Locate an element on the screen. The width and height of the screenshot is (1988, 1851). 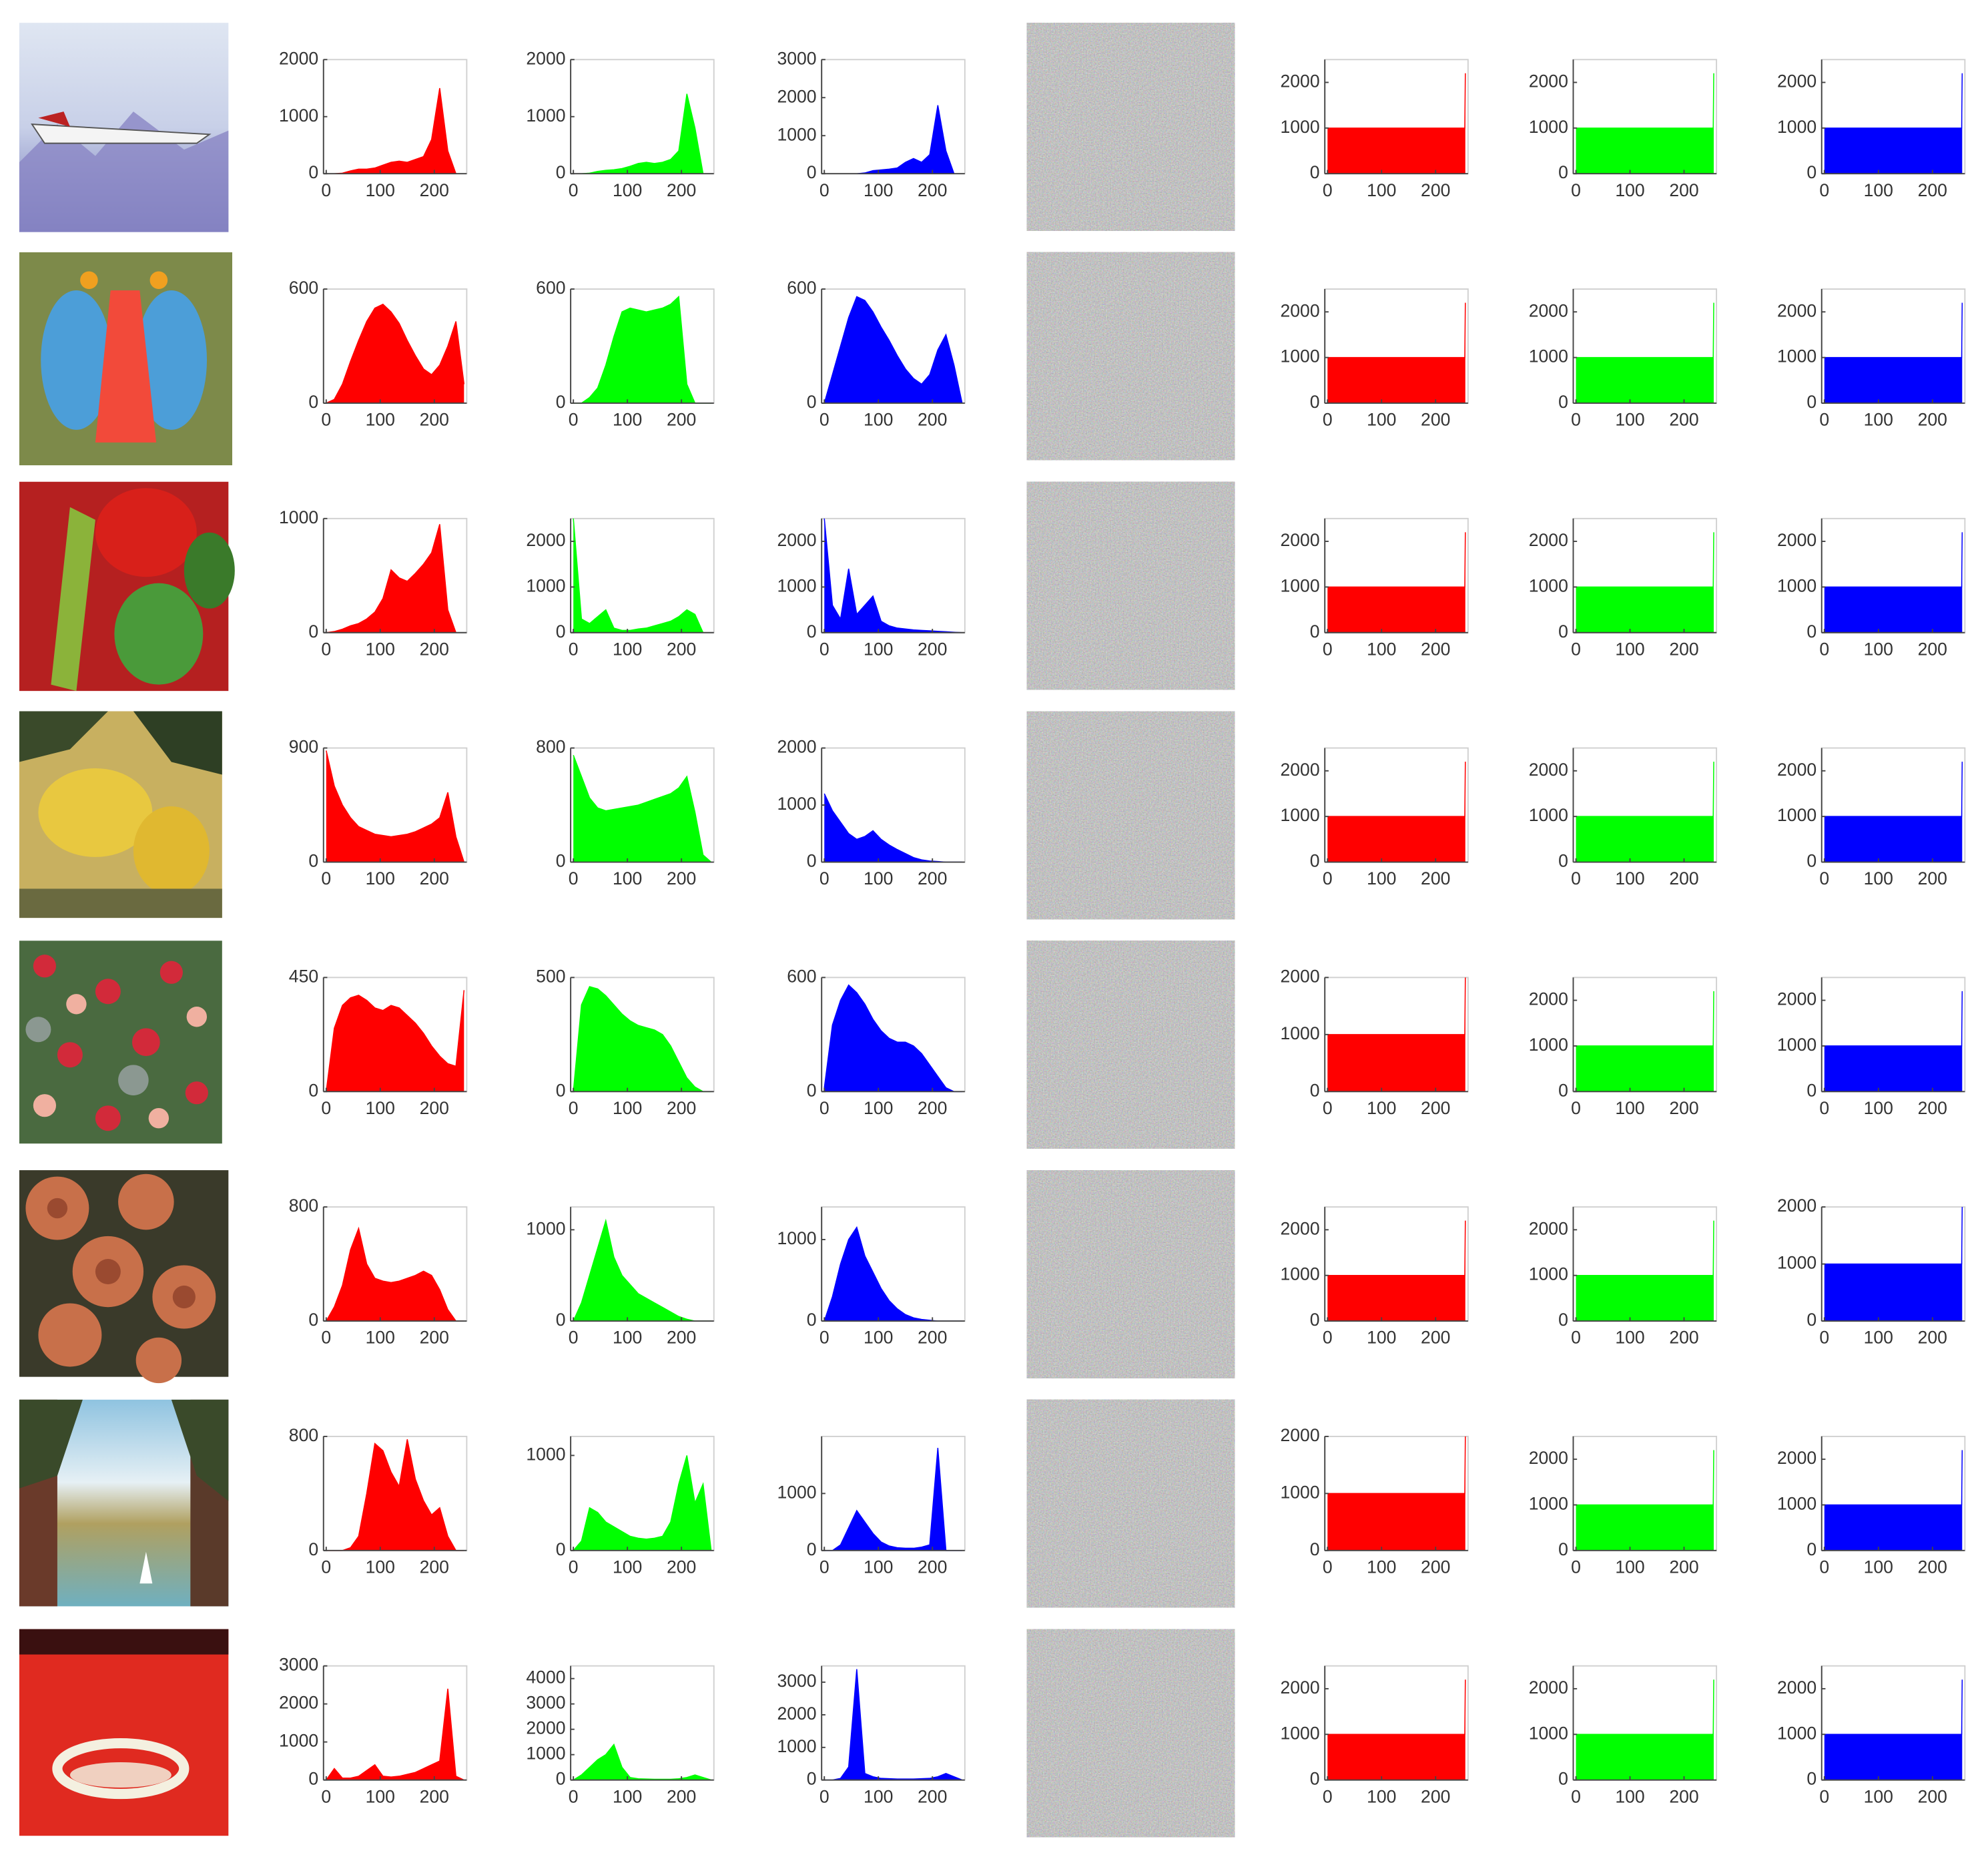
y-tick-label: 800 is located at coordinates (303, 1206).